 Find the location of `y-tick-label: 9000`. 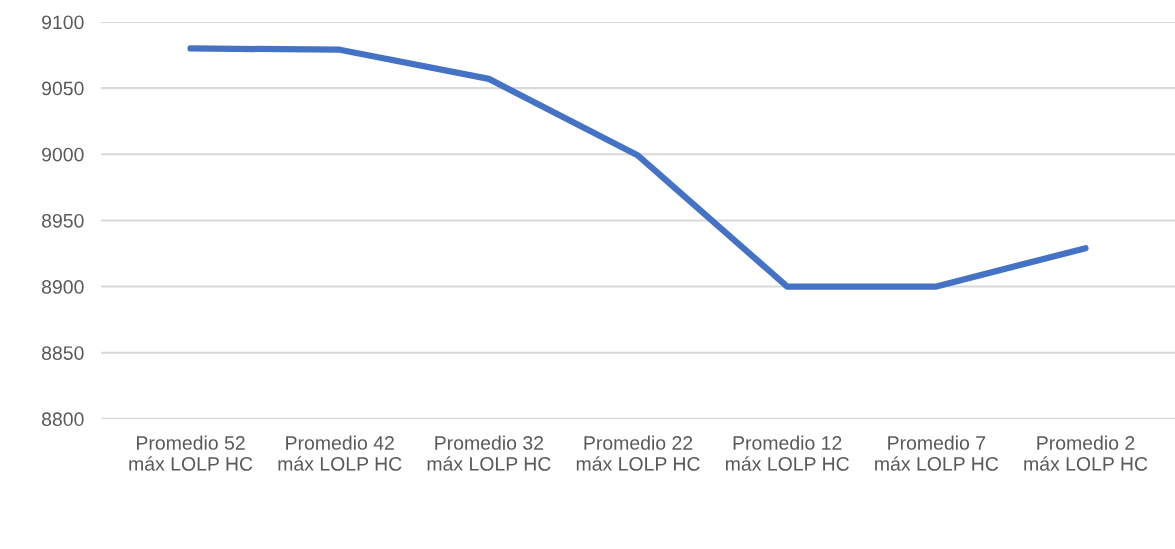

y-tick-label: 9000 is located at coordinates (63, 154).